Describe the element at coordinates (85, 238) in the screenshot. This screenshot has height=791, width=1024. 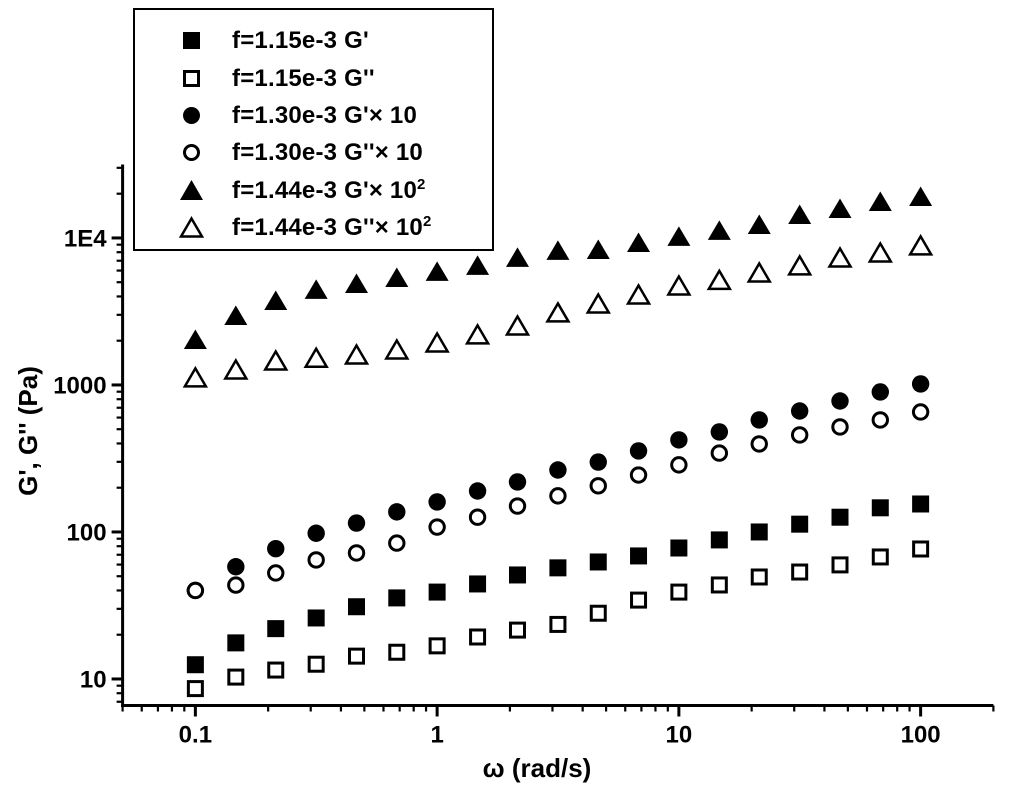
I see `y-tick-label: 1E4` at that location.